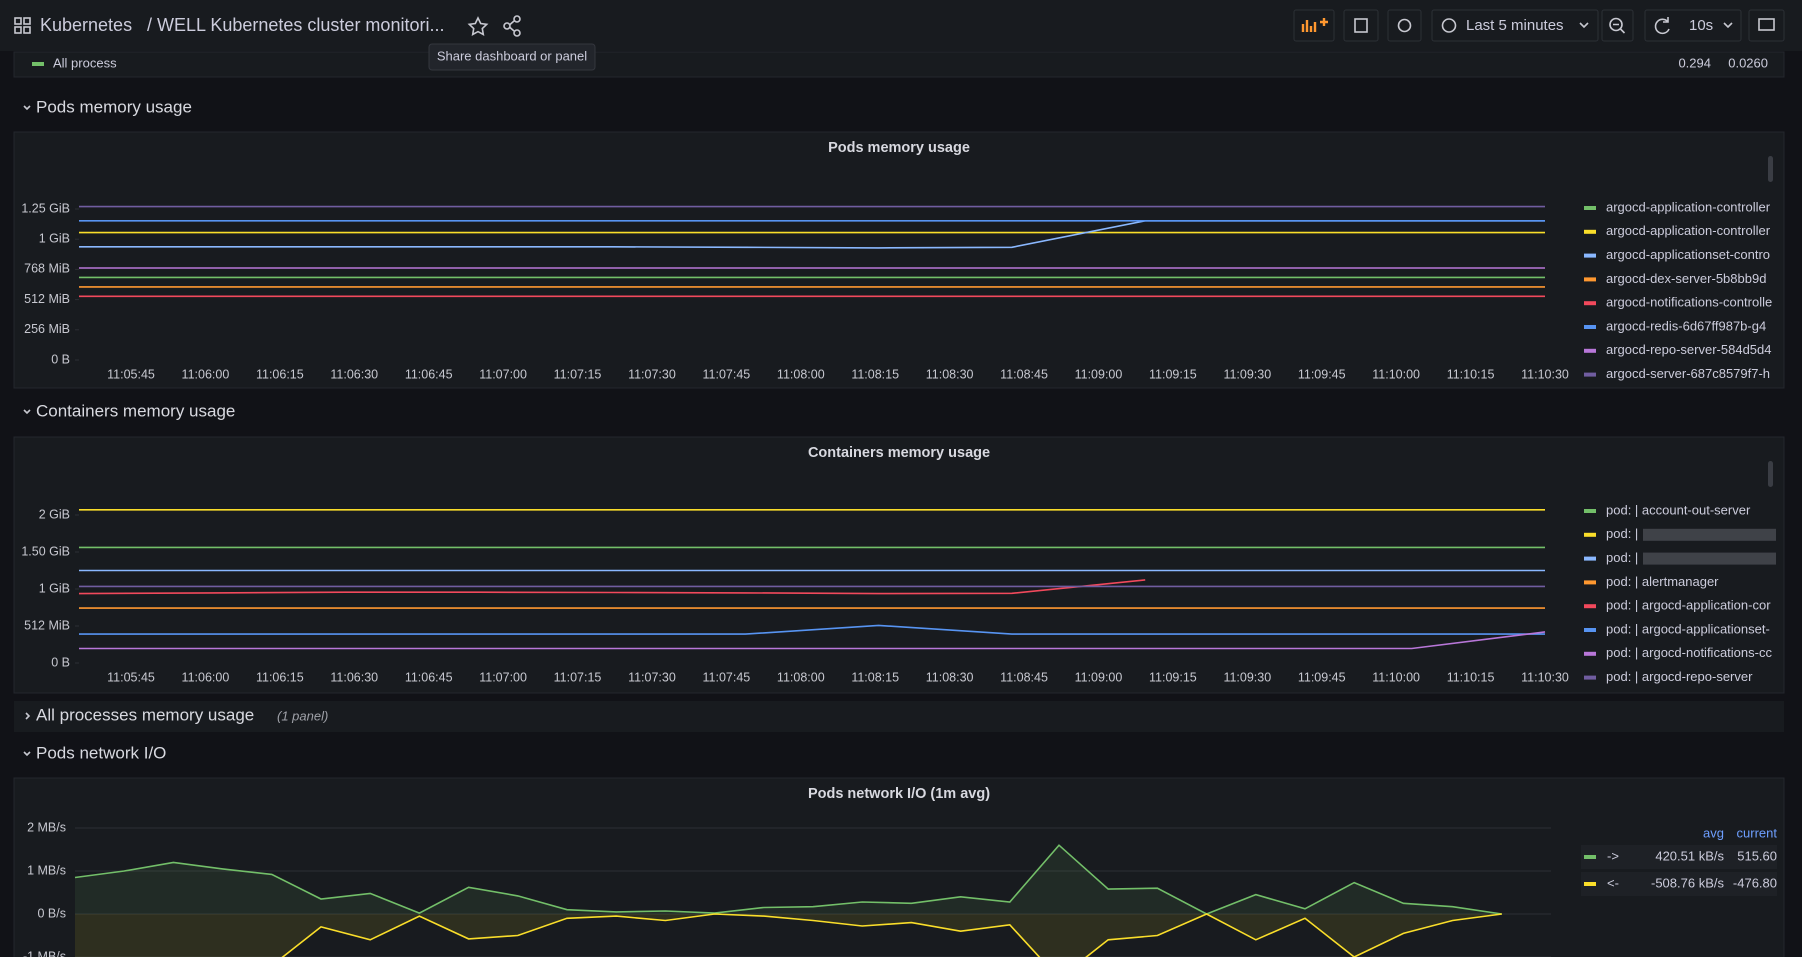 Image resolution: width=1802 pixels, height=957 pixels. I want to click on save-icon, so click(1361, 25).